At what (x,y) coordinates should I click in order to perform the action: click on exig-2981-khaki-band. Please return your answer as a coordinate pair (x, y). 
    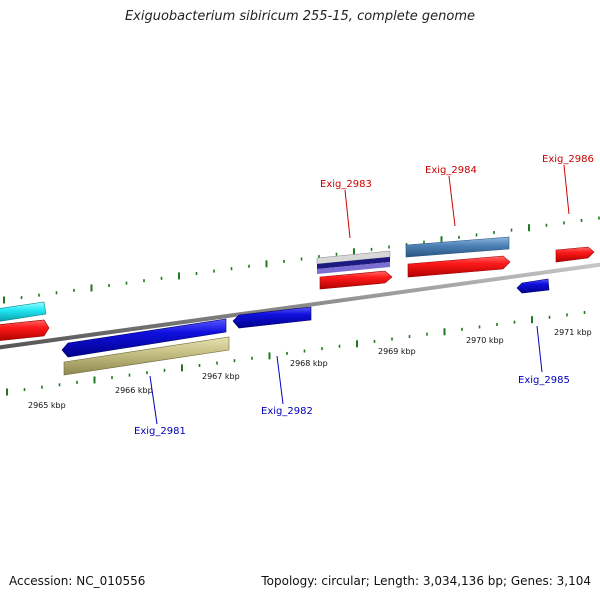
    Looking at the image, I should click on (146, 356).